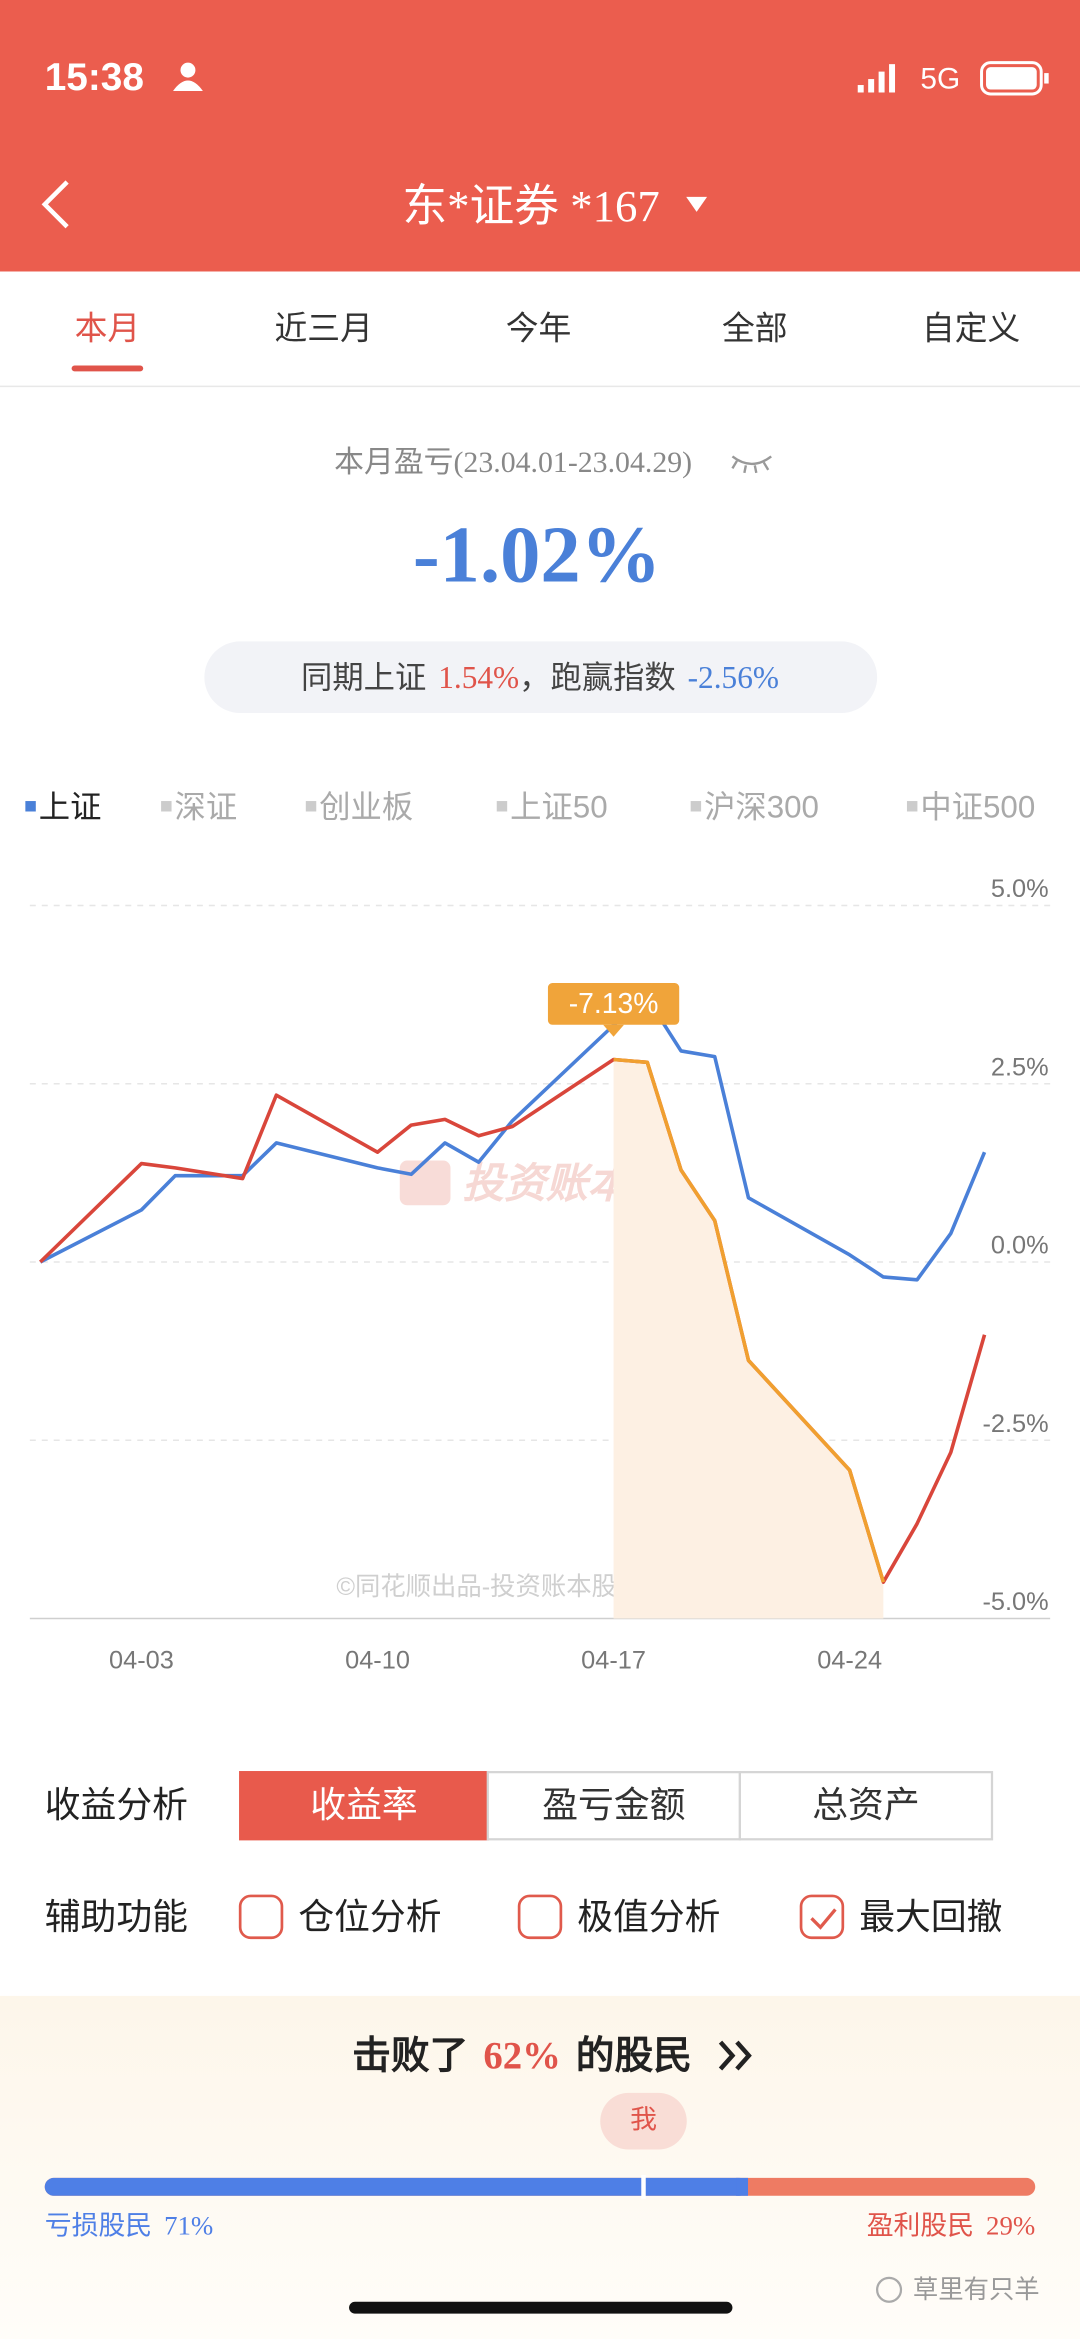 Image resolution: width=1080 pixels, height=2339 pixels. What do you see at coordinates (116, 1917) in the screenshot?
I see `tools-label: 辅助功能` at bounding box center [116, 1917].